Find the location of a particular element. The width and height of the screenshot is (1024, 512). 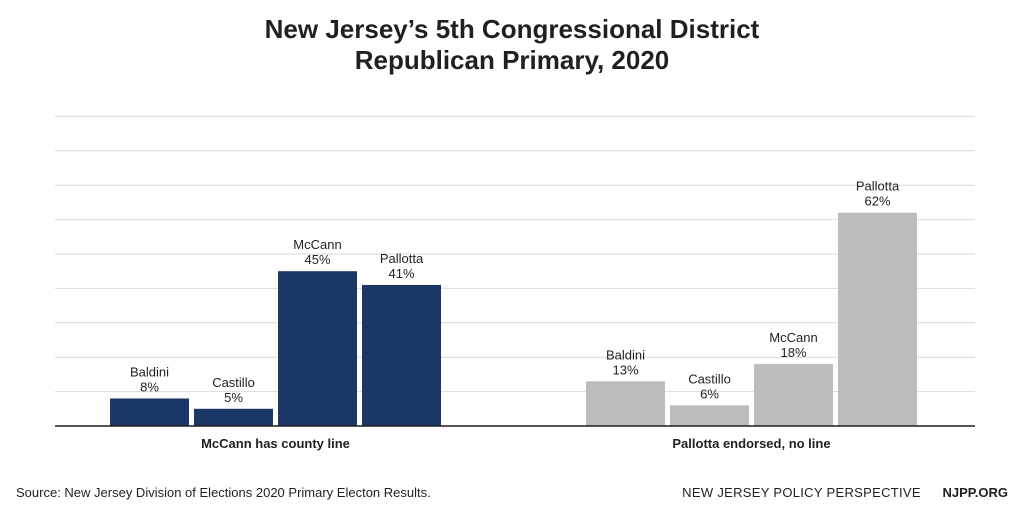

chart-title-line-2: Republican Primary, 2020 is located at coordinates (512, 60).